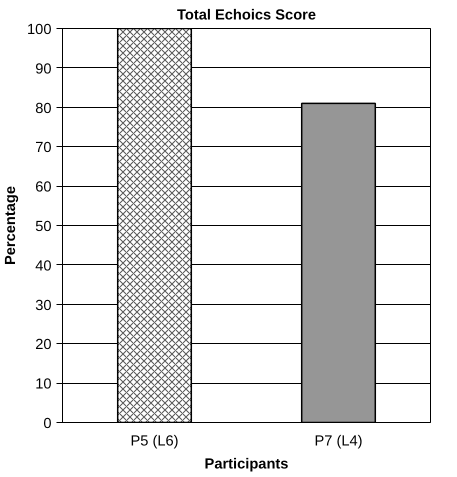 The width and height of the screenshot is (457, 477). I want to click on y-tick-label: 70, so click(43, 148).